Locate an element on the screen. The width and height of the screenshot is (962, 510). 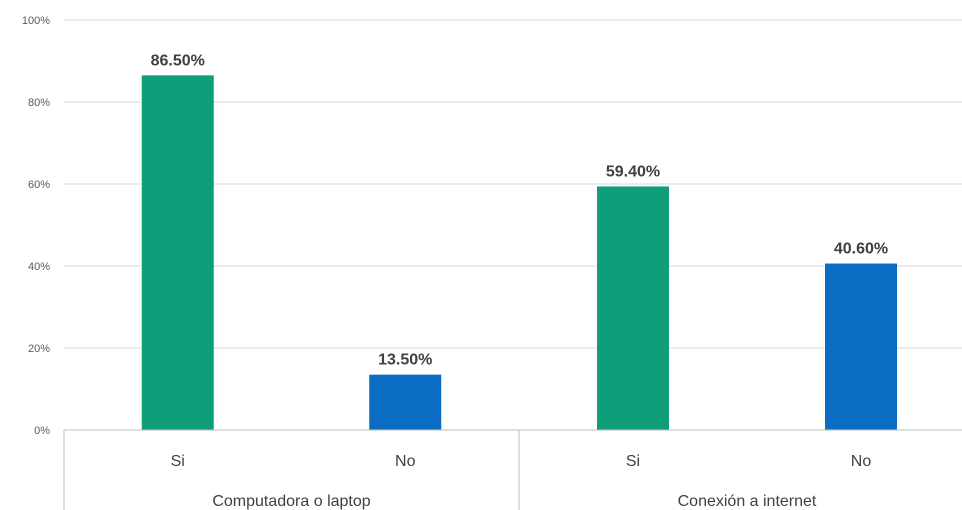
data-label: 40.60% is located at coordinates (861, 249).